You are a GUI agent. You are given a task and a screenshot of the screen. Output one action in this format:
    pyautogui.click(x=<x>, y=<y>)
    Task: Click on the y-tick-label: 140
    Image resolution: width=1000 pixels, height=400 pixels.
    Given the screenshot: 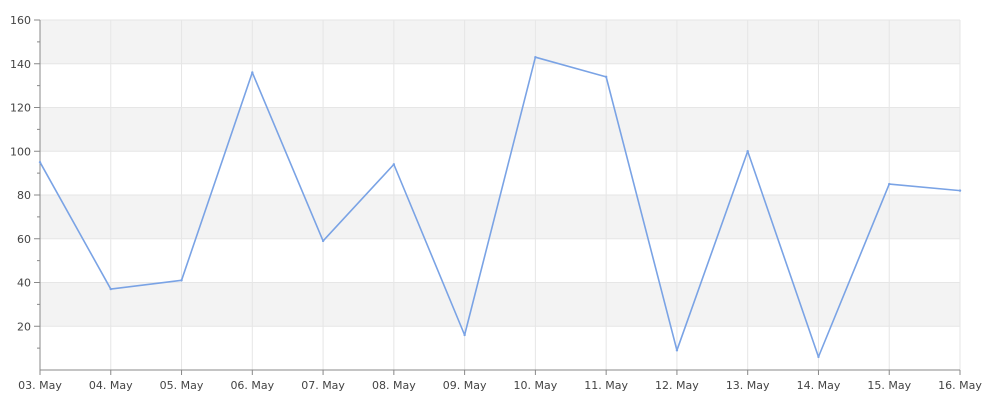 What is the action you would take?
    pyautogui.click(x=20, y=64)
    